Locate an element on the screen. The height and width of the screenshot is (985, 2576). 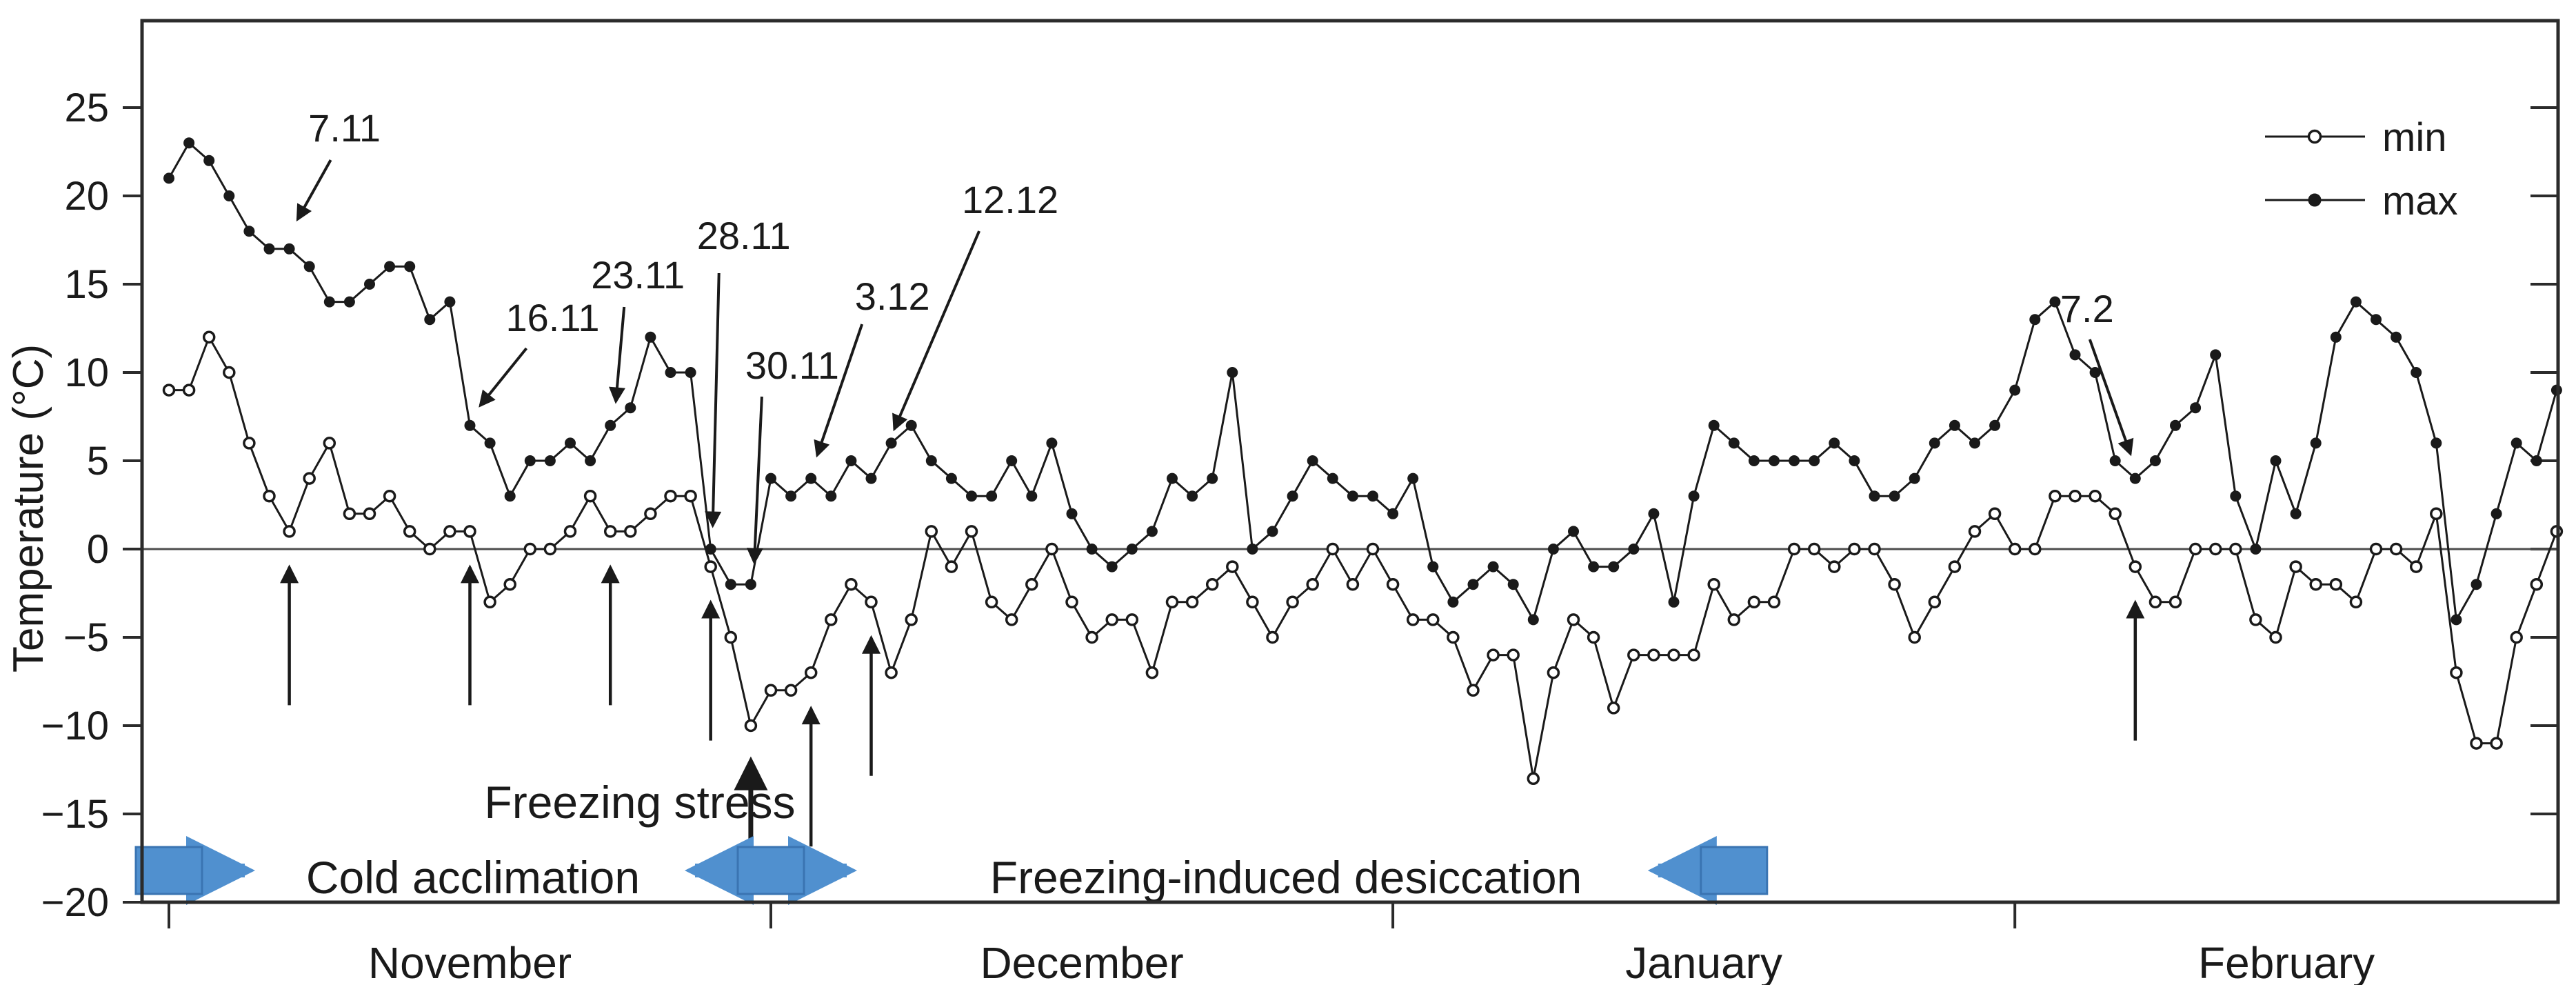
annotation-label-7.11: 7.11 is located at coordinates (344, 128).